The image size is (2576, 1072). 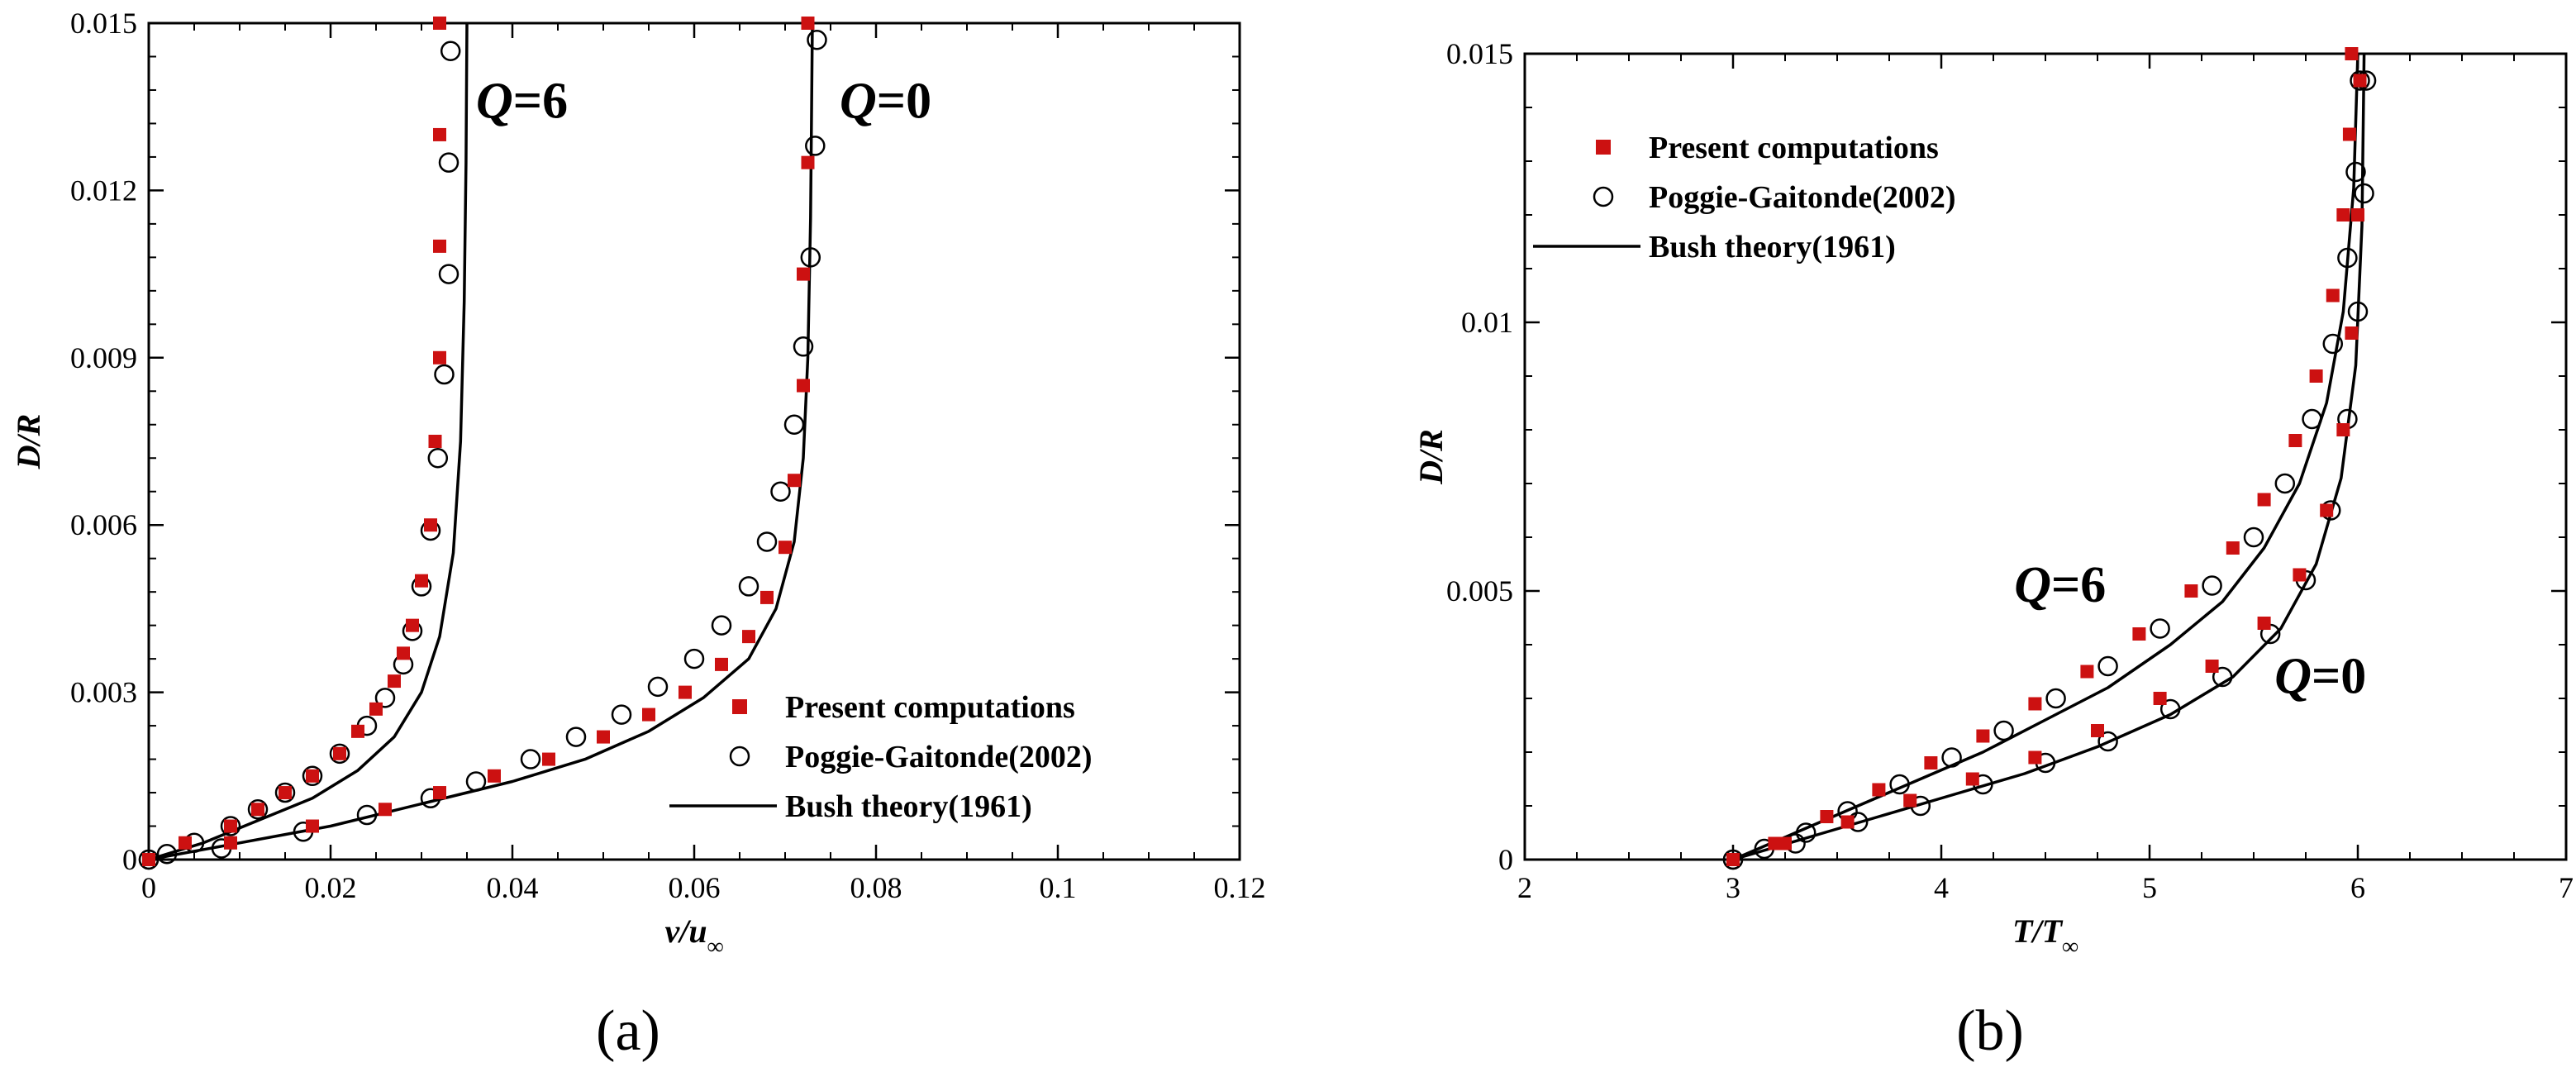 I want to click on y-tick-label: 0.009, so click(x=104, y=357).